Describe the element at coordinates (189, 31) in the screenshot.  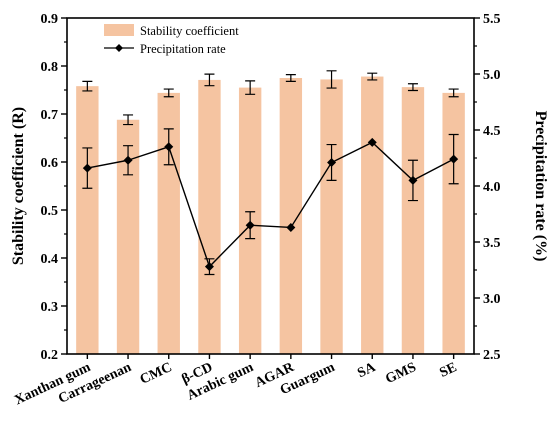
I see `legend-label-stability: Stability coefficient` at that location.